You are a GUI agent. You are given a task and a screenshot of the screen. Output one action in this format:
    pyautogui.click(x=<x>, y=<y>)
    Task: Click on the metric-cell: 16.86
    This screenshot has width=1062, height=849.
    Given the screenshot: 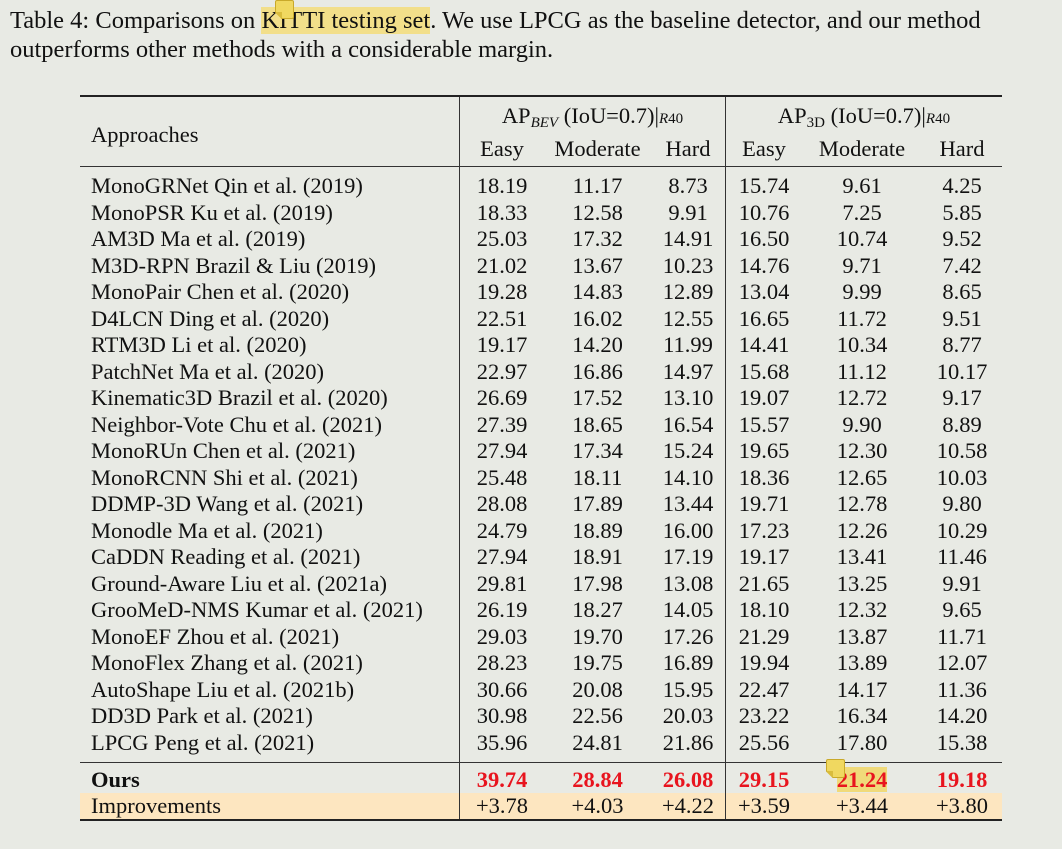 What is the action you would take?
    pyautogui.click(x=597, y=371)
    